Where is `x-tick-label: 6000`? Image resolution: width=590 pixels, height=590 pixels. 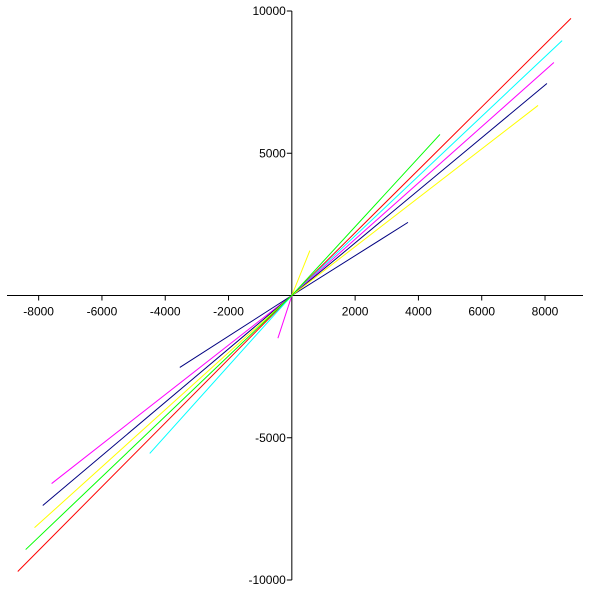 x-tick-label: 6000 is located at coordinates (481, 312).